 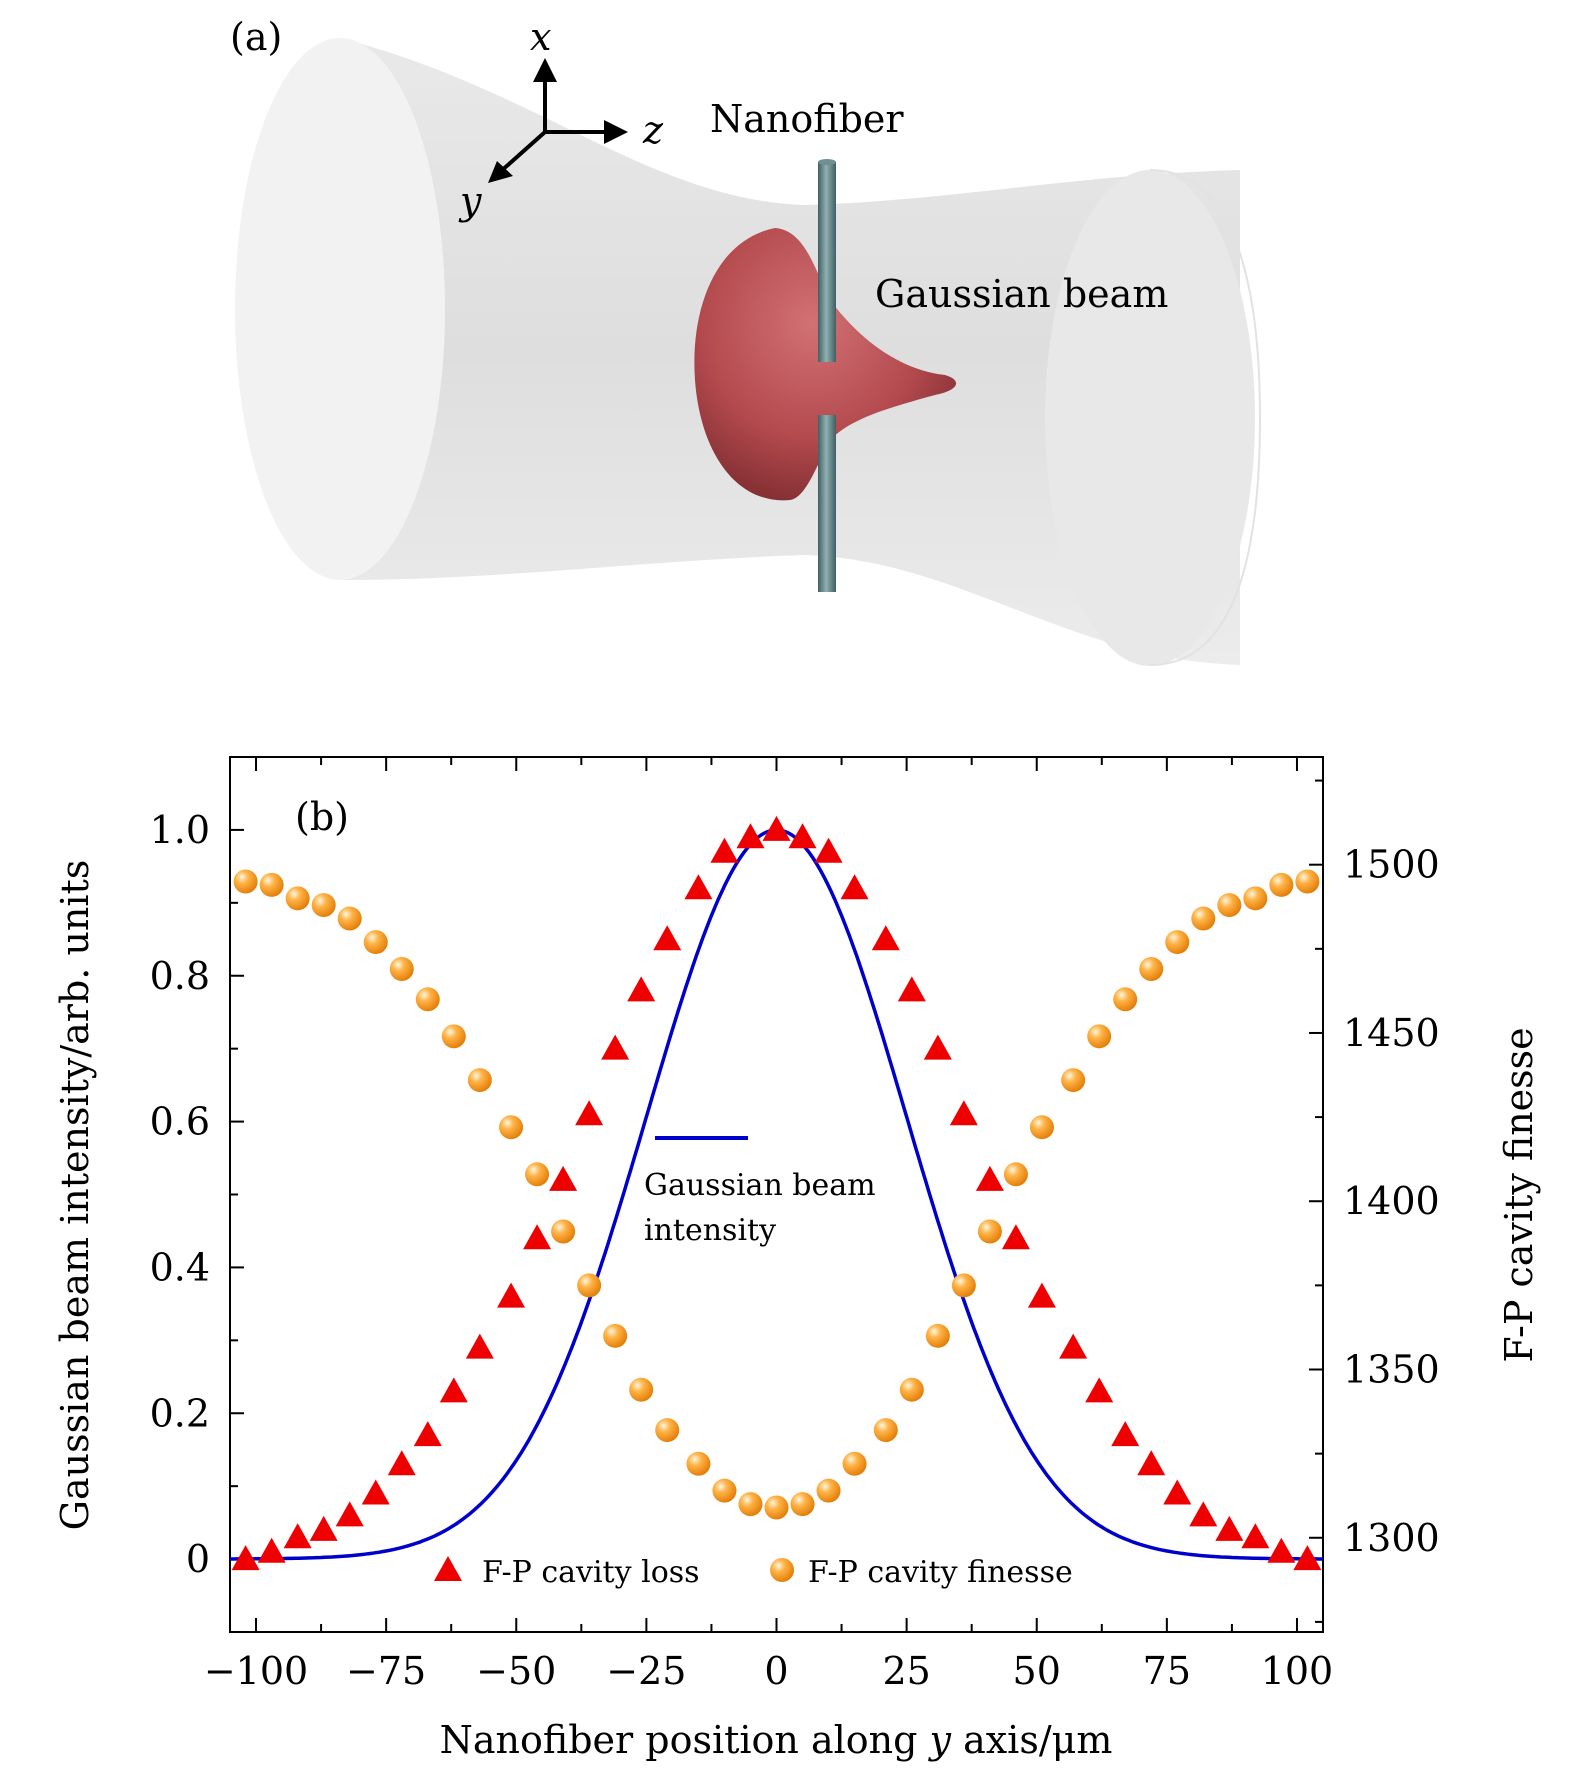 I want to click on nanofiber, so click(x=827, y=375).